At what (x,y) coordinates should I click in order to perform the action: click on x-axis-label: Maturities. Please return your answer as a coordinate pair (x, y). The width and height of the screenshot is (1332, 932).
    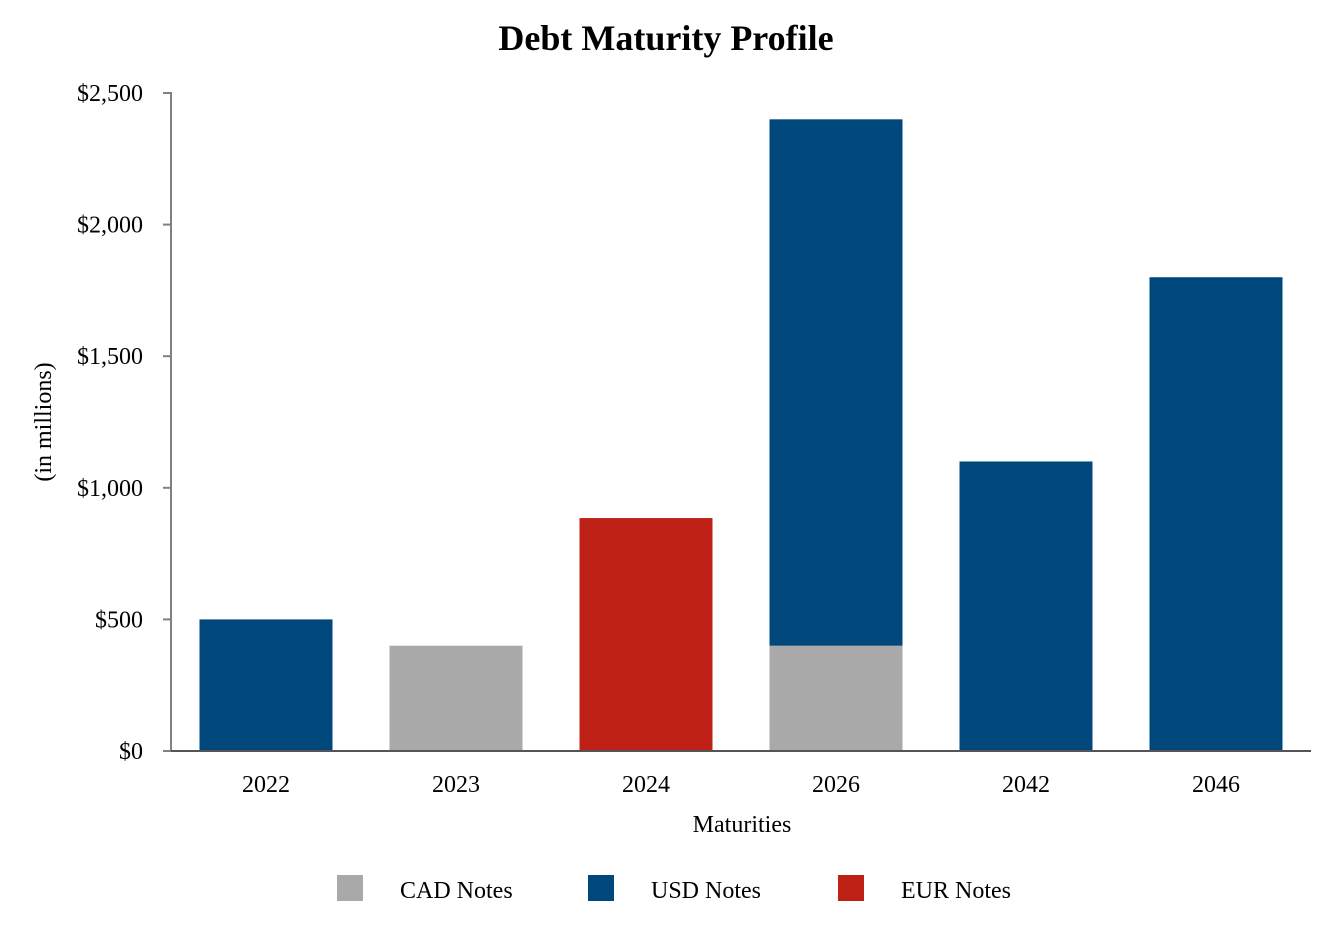
    Looking at the image, I should click on (742, 825).